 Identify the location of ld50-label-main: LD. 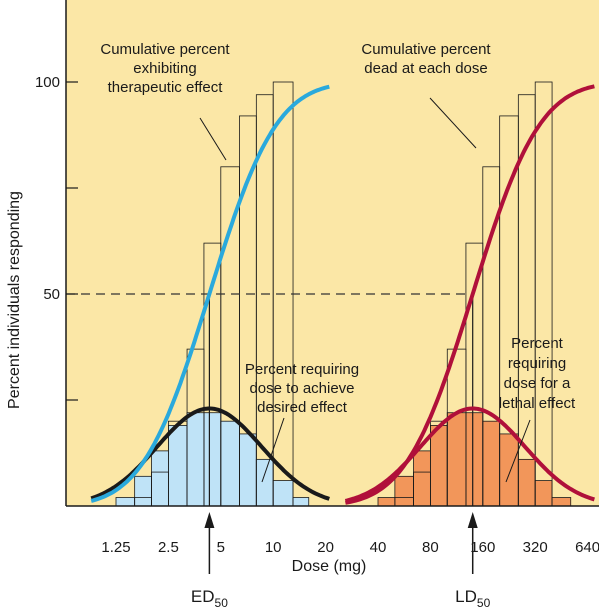
(466, 596).